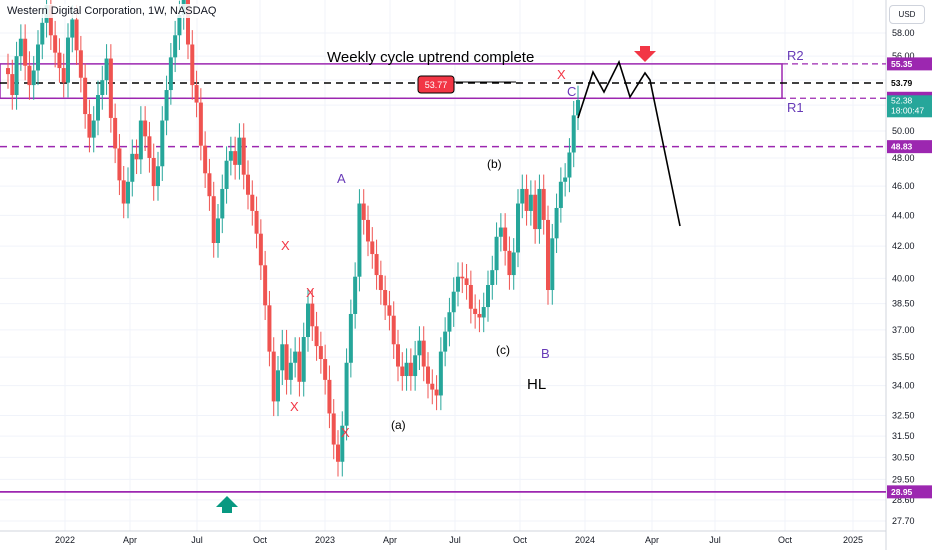  What do you see at coordinates (903, 436) in the screenshot?
I see `y-tick-label: 31.50` at bounding box center [903, 436].